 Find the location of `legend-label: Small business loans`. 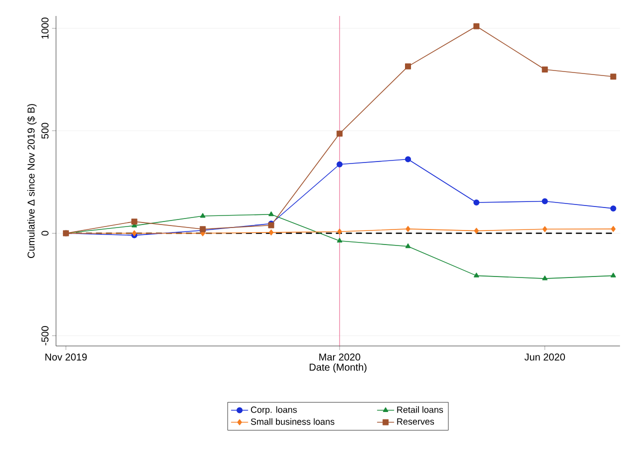

legend-label: Small business loans is located at coordinates (292, 421).